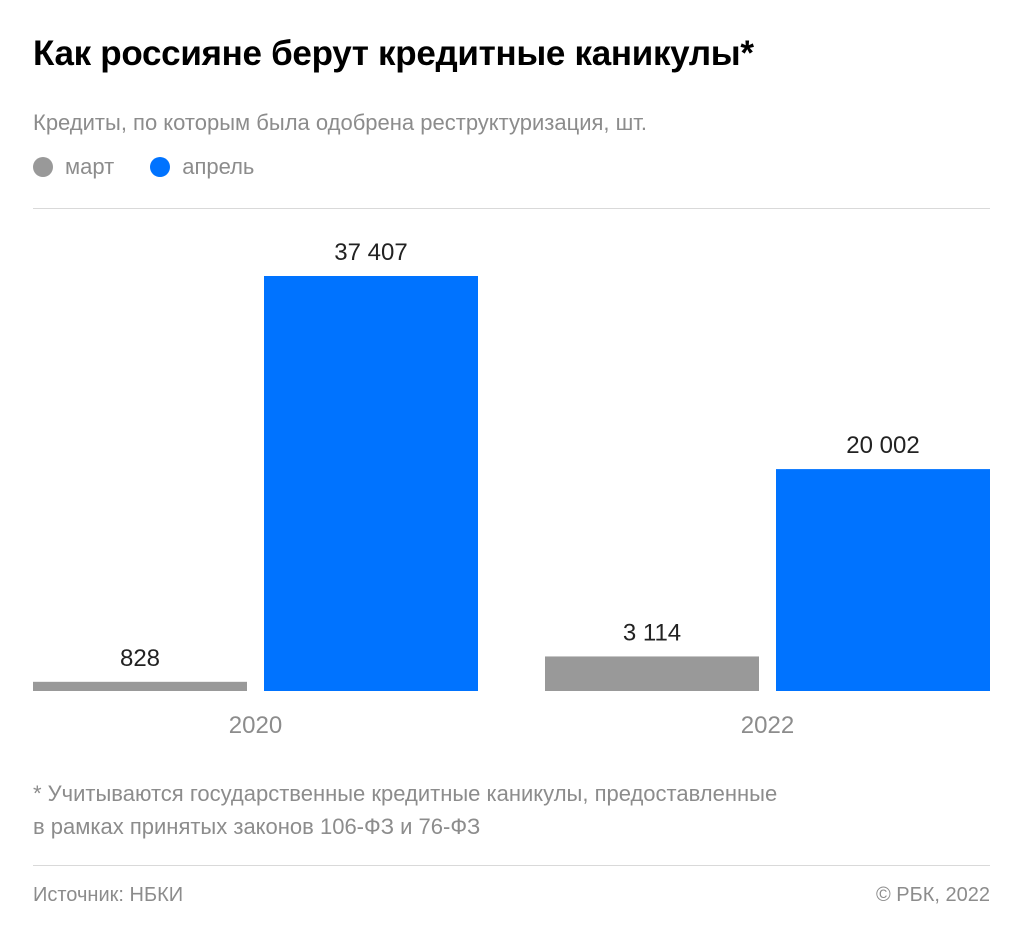 The height and width of the screenshot is (945, 1024). What do you see at coordinates (140, 686) in the screenshot?
I see `bar-март-2020` at bounding box center [140, 686].